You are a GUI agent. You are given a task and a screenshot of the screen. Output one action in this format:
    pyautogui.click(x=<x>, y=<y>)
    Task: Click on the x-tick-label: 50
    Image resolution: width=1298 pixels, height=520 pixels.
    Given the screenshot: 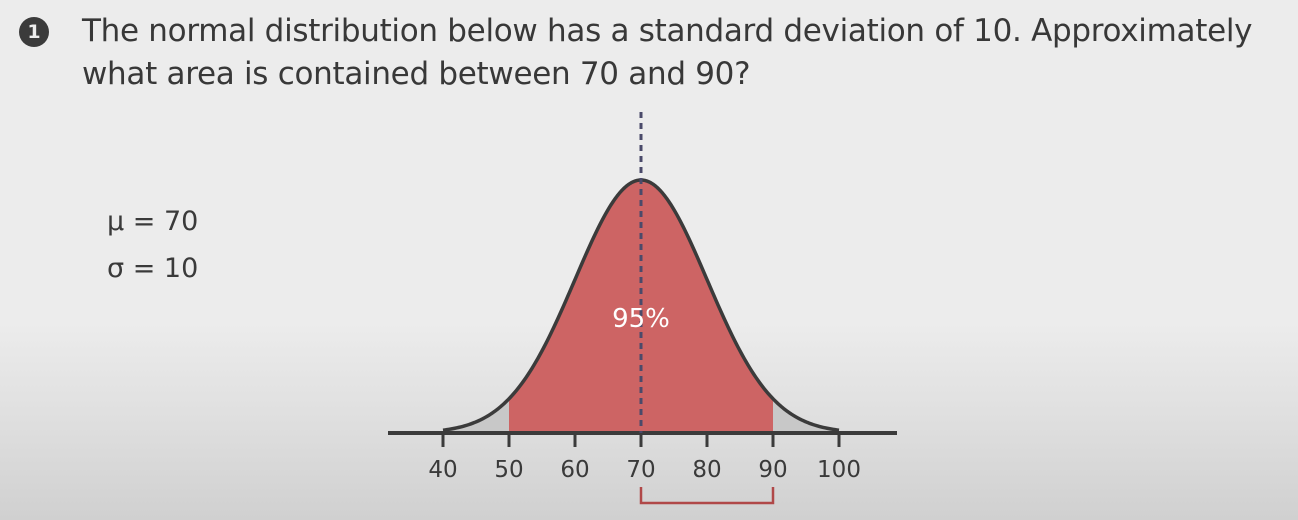 What is the action you would take?
    pyautogui.click(x=508, y=470)
    